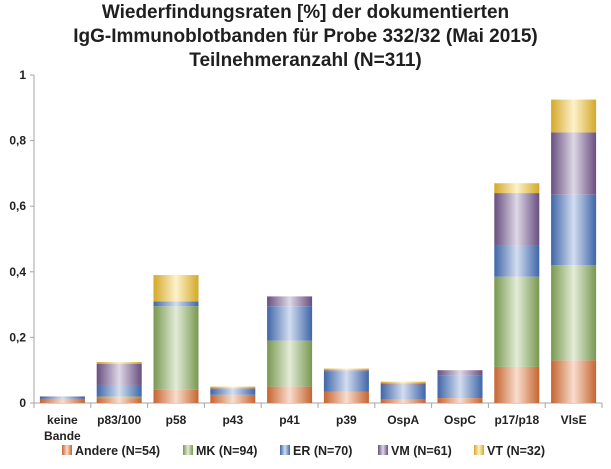 The image size is (611, 469). I want to click on x-tick-label: p17/p18, so click(516, 420).